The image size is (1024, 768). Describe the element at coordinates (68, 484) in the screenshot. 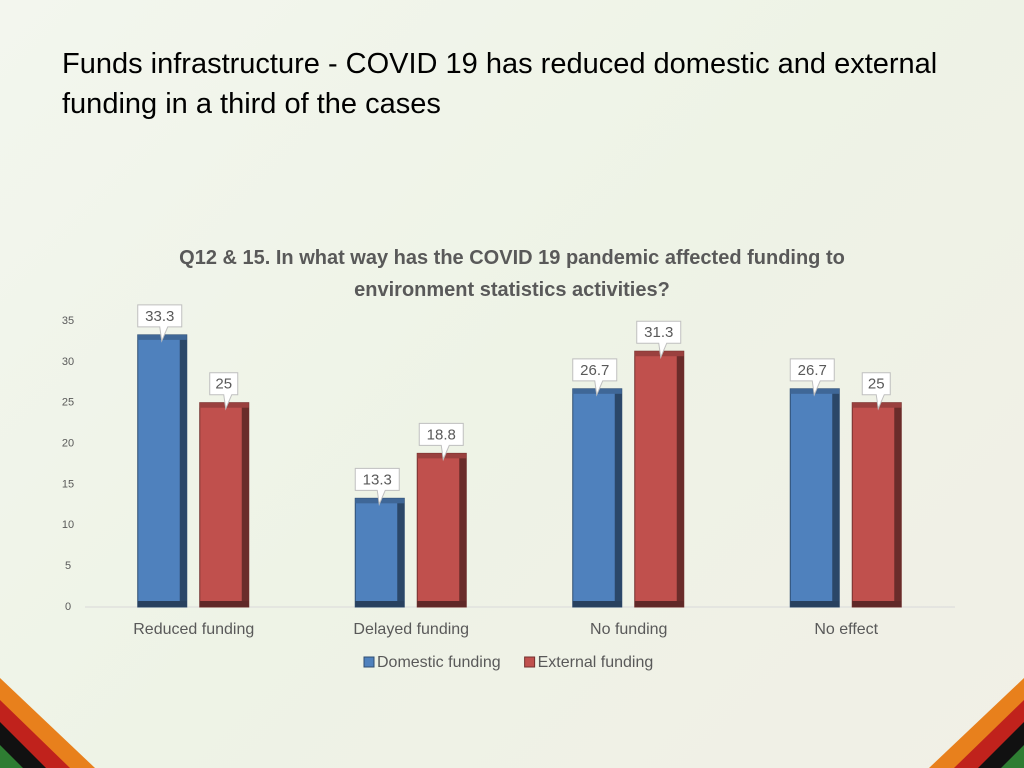

I see `y-tick-label: 15` at that location.